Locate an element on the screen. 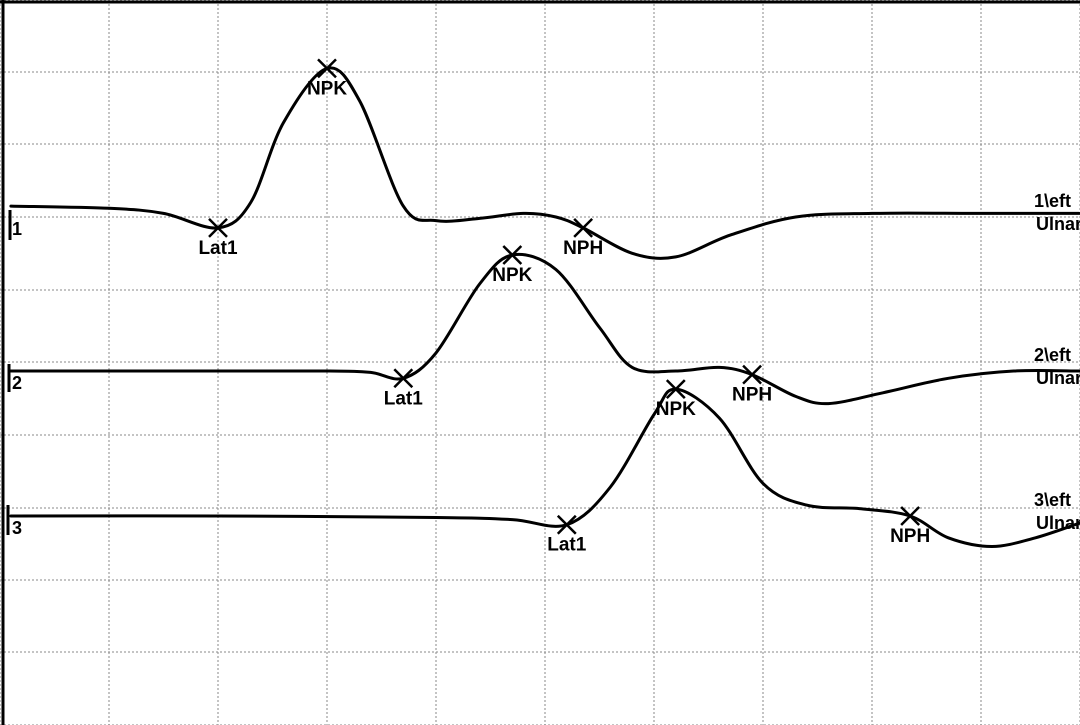 The height and width of the screenshot is (725, 1080). trace-1-nph-label: NPH is located at coordinates (583, 248).